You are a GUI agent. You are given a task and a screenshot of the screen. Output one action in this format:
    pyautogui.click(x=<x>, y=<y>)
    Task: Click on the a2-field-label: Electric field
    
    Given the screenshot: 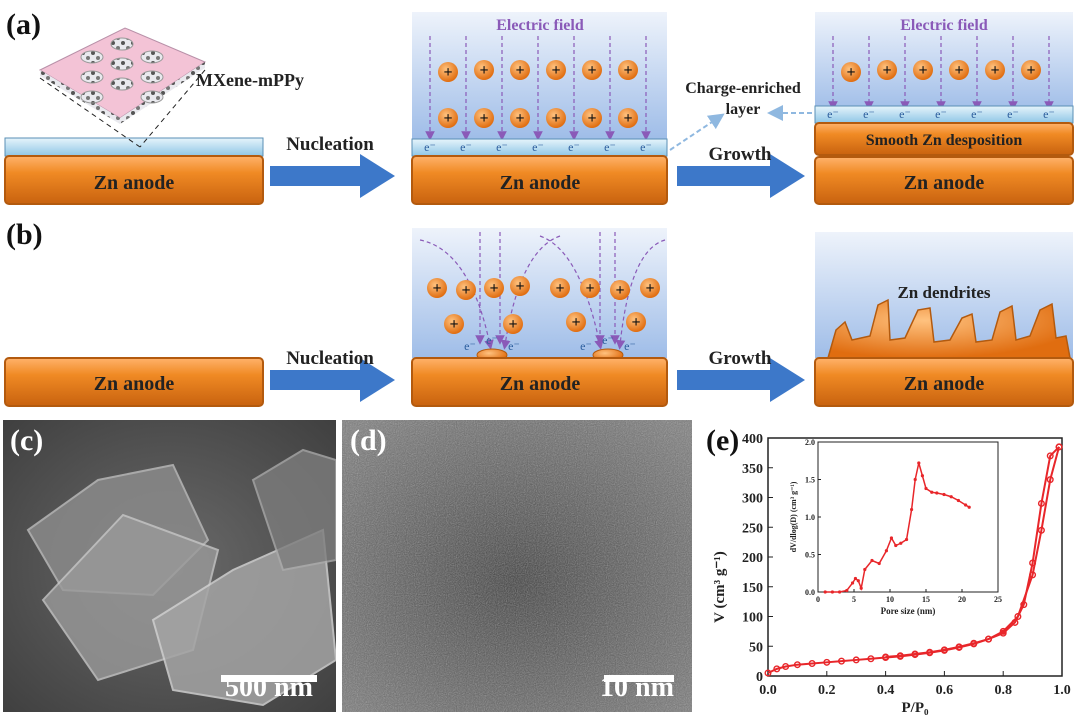 What is the action you would take?
    pyautogui.click(x=540, y=25)
    